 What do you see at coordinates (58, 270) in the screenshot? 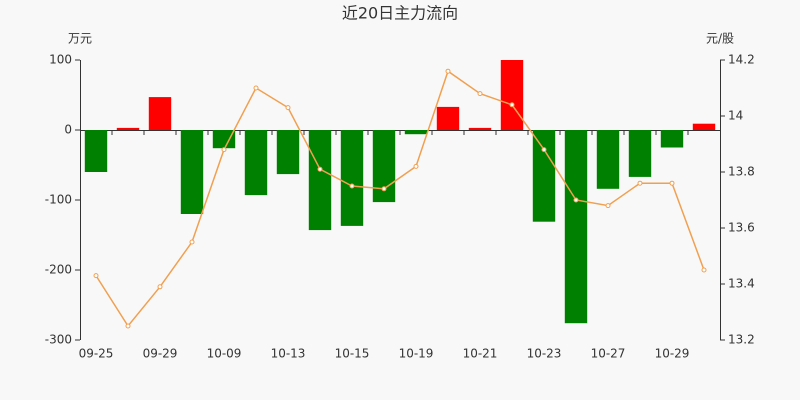
I see `y-tick-label: -200` at bounding box center [58, 270].